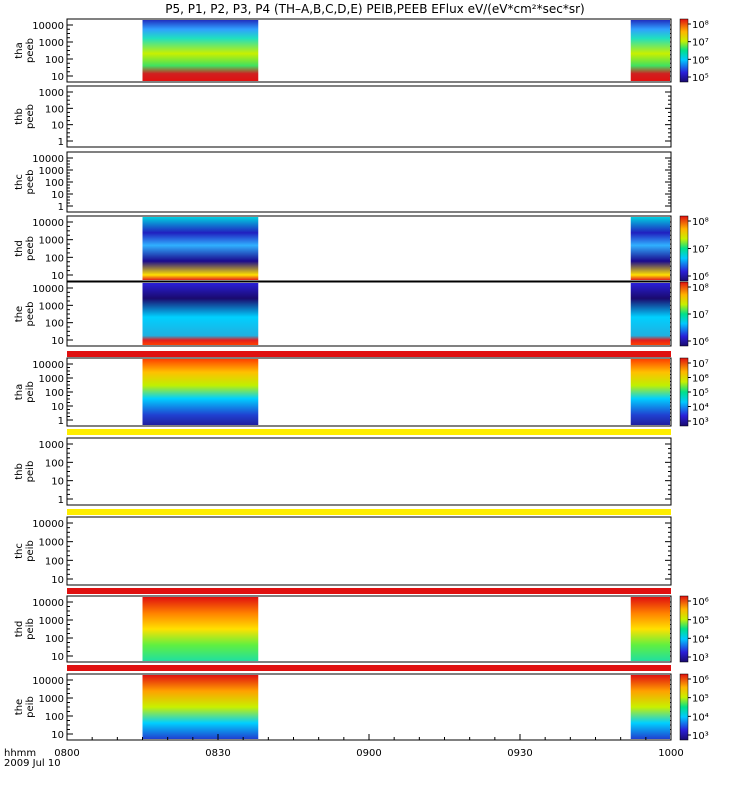 This screenshot has height=804, width=750. I want to click on panel-ylabel: thd, so click(19, 248).